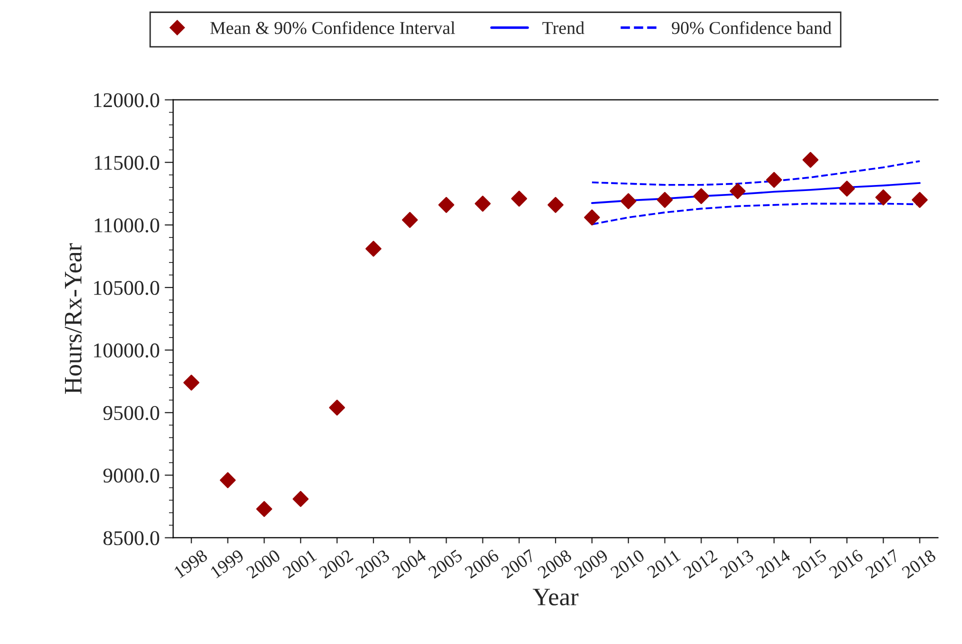 This screenshot has width=962, height=644. Describe the element at coordinates (127, 163) in the screenshot. I see `y-tick-label: 11500.0` at that location.